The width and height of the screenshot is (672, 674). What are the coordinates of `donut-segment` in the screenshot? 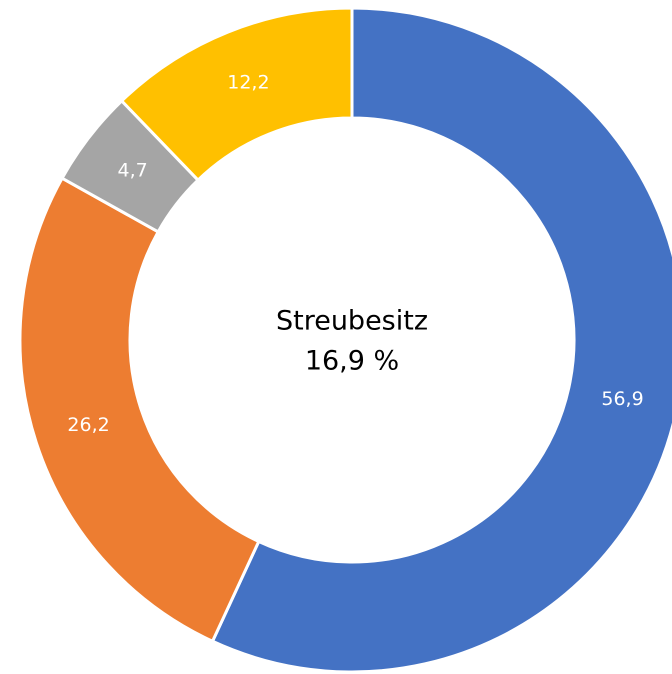 It's located at (236, 94).